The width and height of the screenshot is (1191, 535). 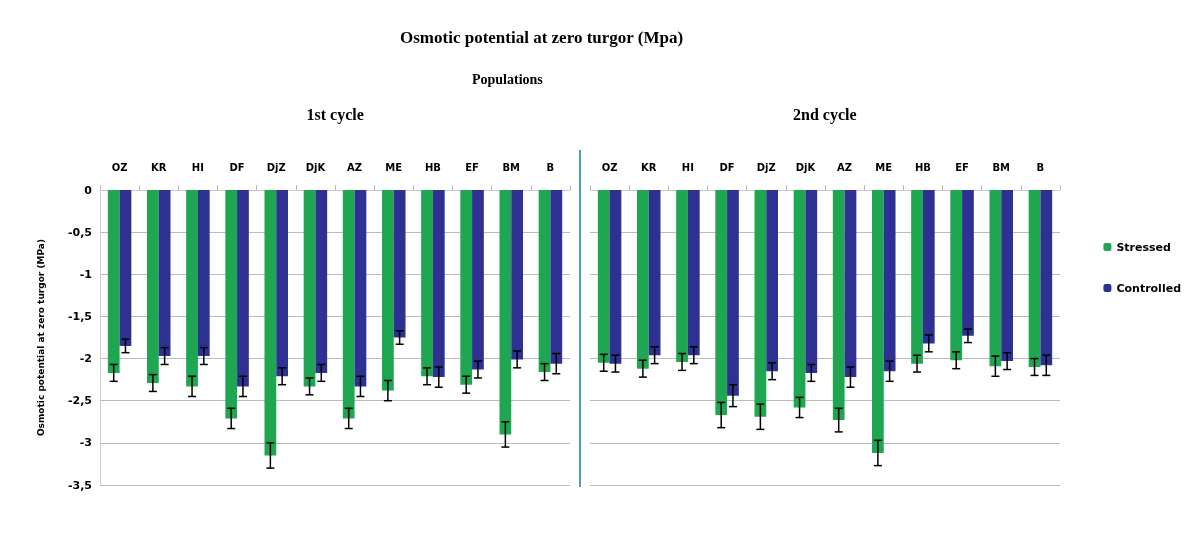 What do you see at coordinates (40, 337) in the screenshot?
I see `y-axis-title: Osmotic potential at zero turgor (MPa)` at bounding box center [40, 337].